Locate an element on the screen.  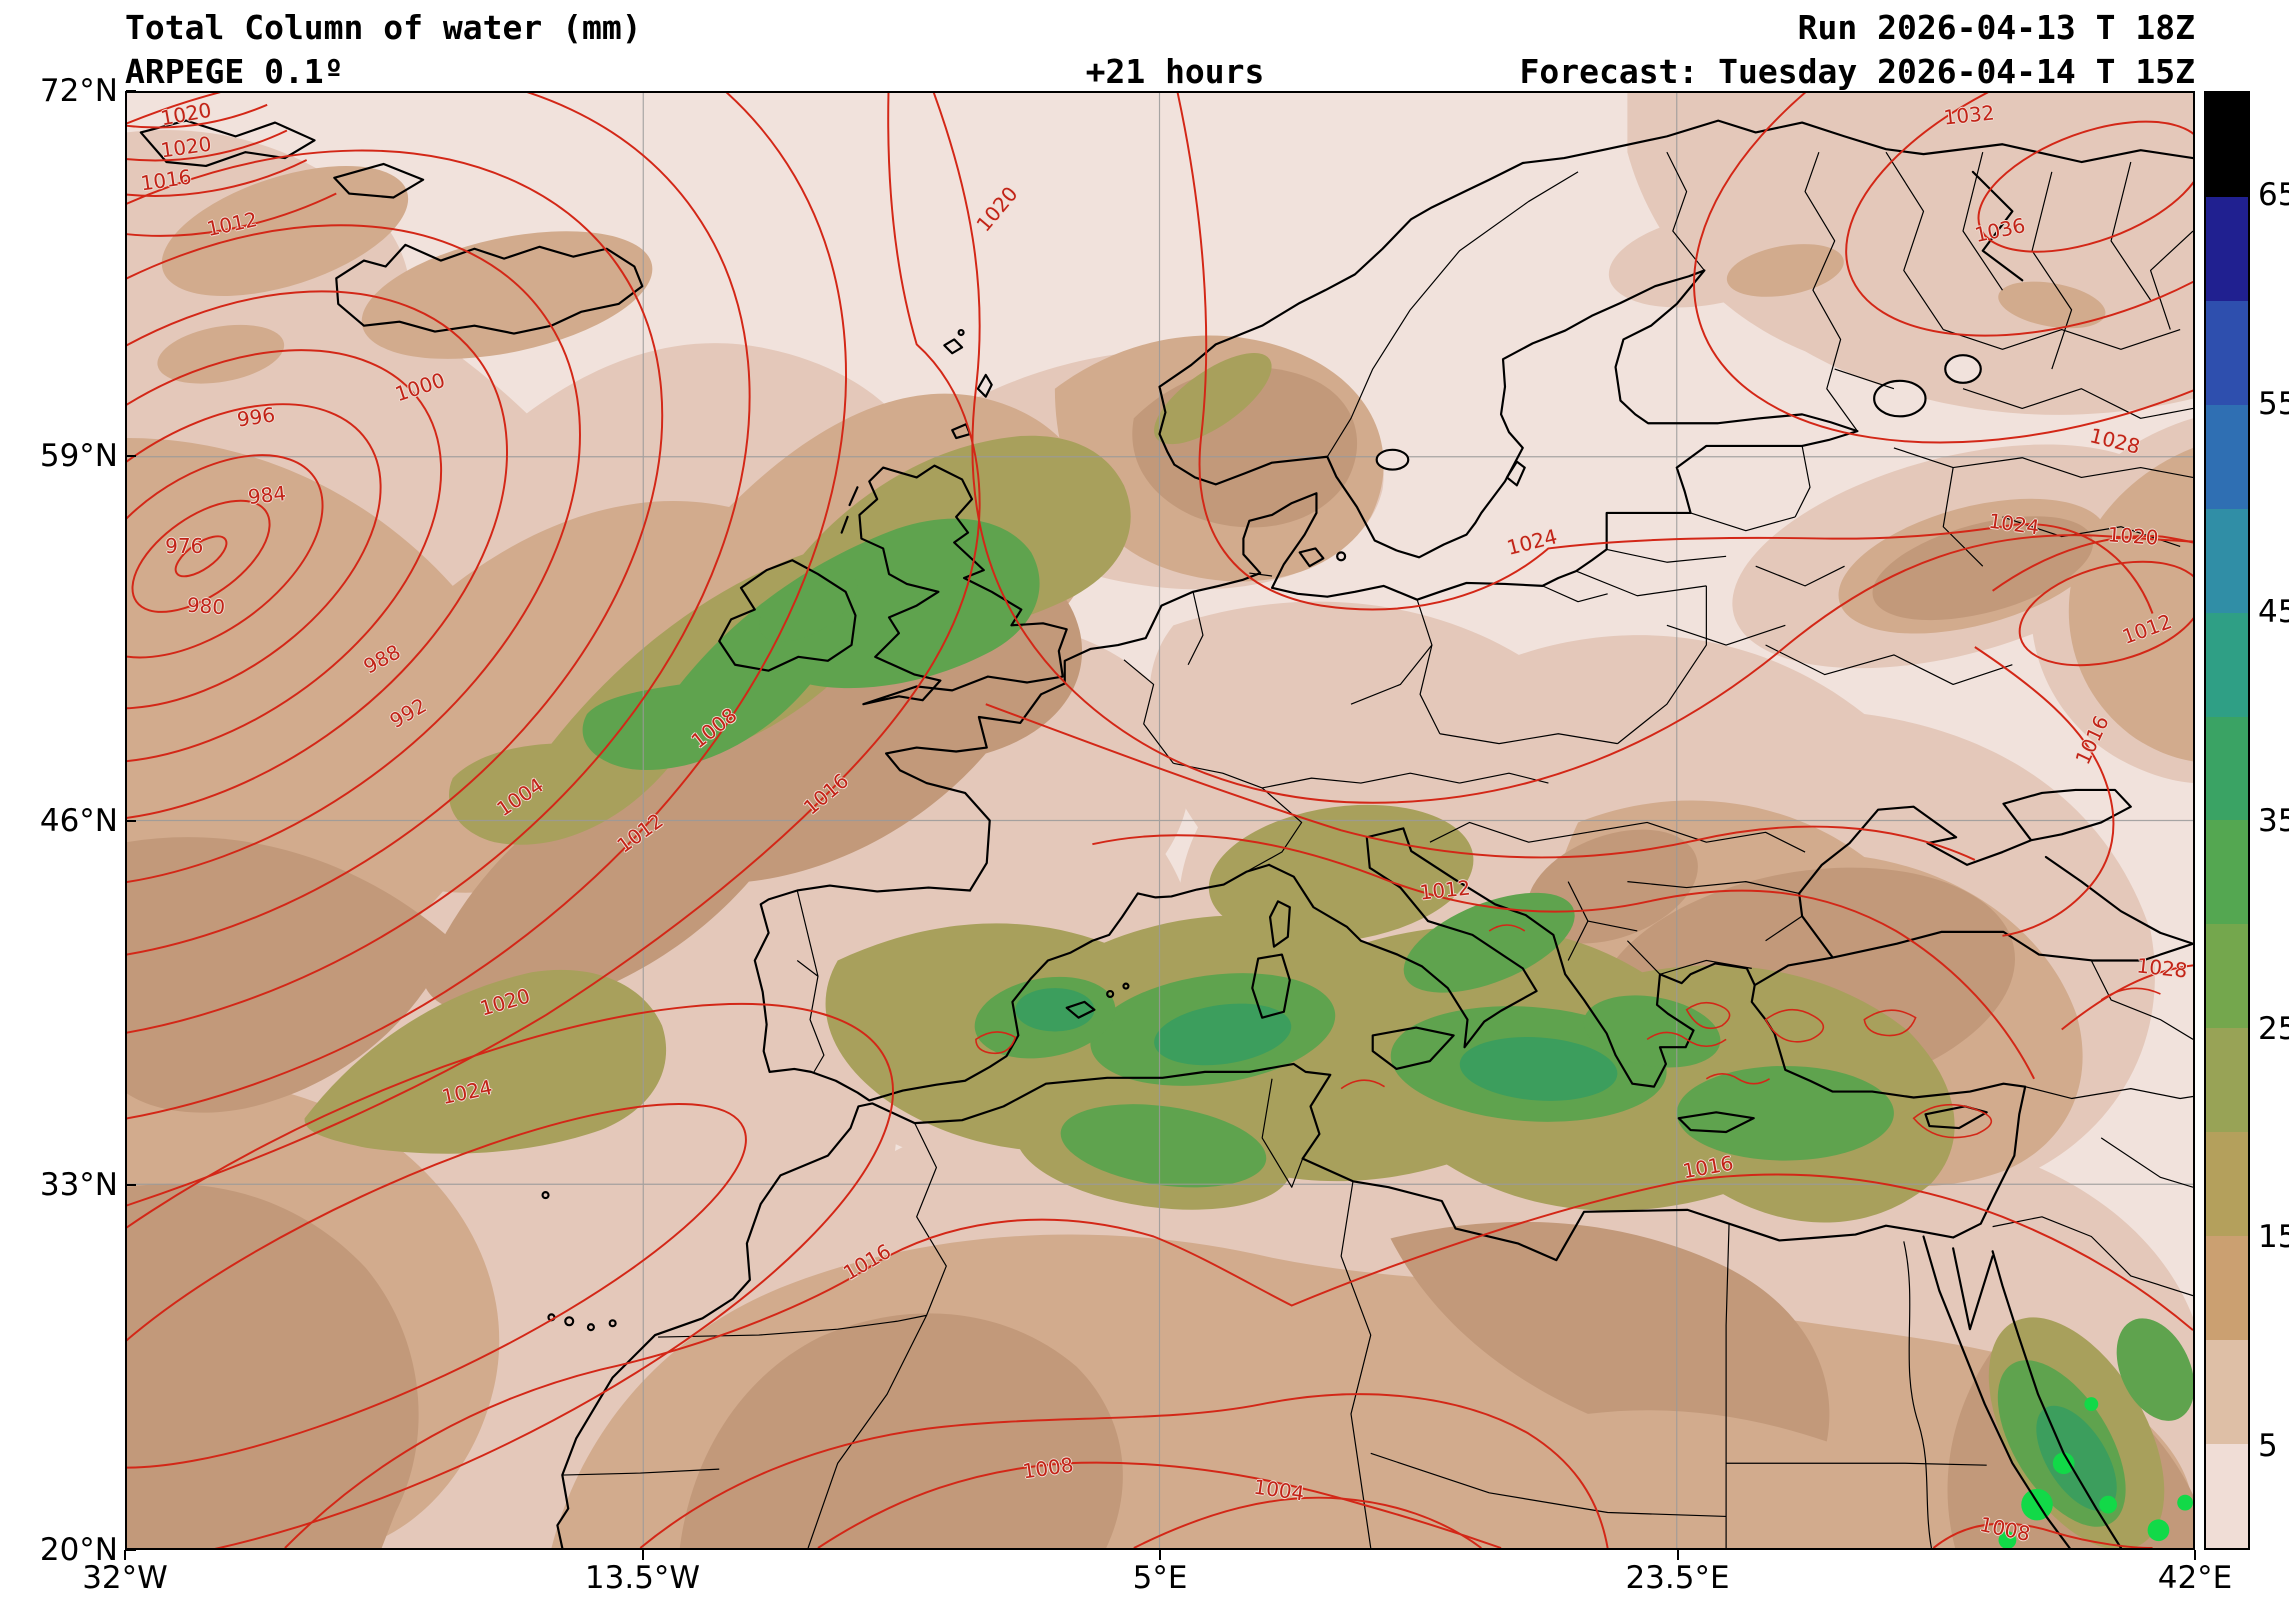
colorbar-tick-label: 55 is located at coordinates (2273, 403).